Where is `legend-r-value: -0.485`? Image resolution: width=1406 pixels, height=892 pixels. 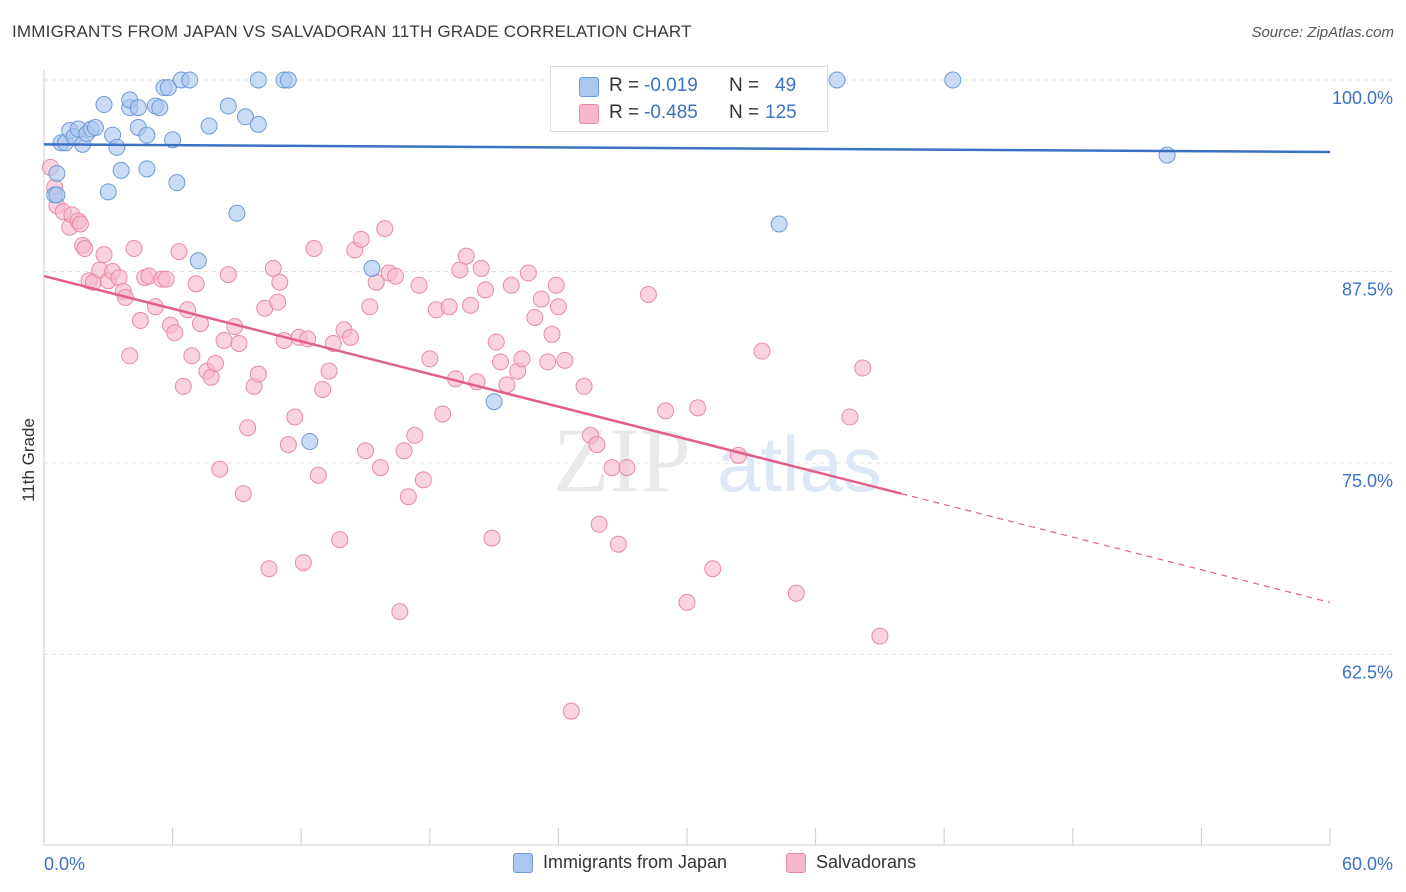
legend-r-value: -0.485 is located at coordinates (671, 112).